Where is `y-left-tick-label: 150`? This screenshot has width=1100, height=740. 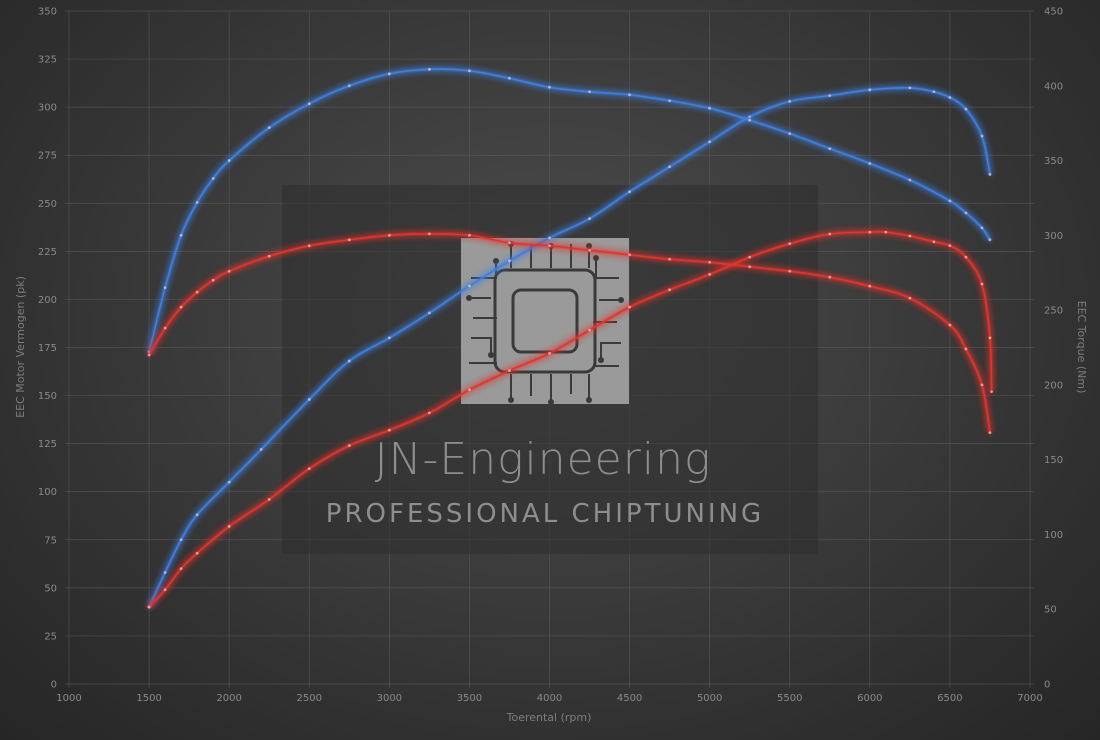 y-left-tick-label: 150 is located at coordinates (47, 396).